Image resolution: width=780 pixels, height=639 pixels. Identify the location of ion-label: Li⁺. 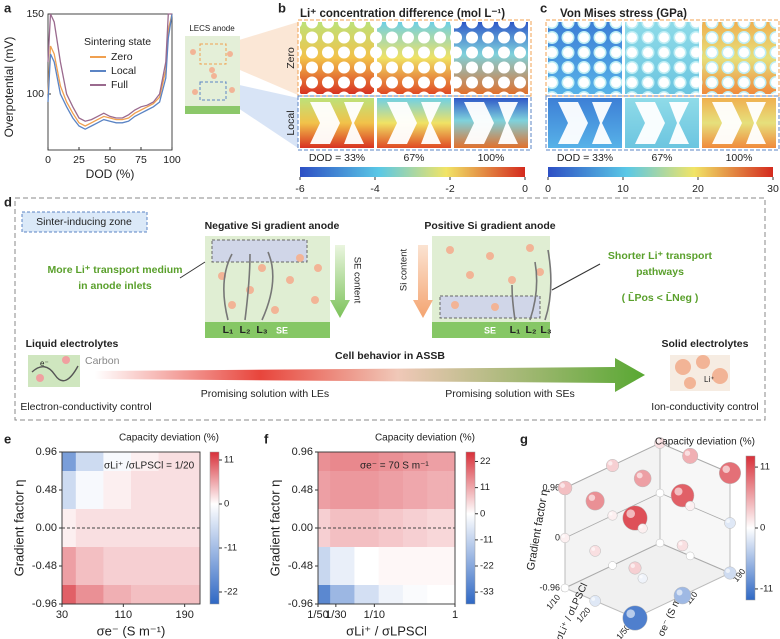
(709, 379).